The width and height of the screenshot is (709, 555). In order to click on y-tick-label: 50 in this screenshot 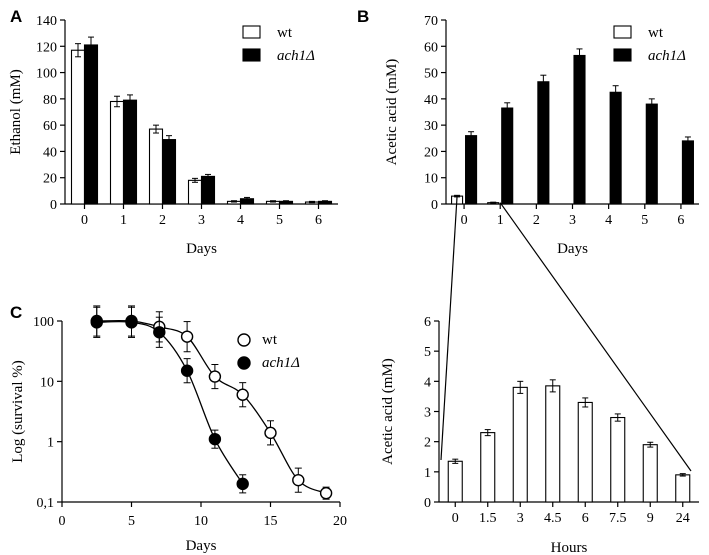, I will do `click(431, 74)`.